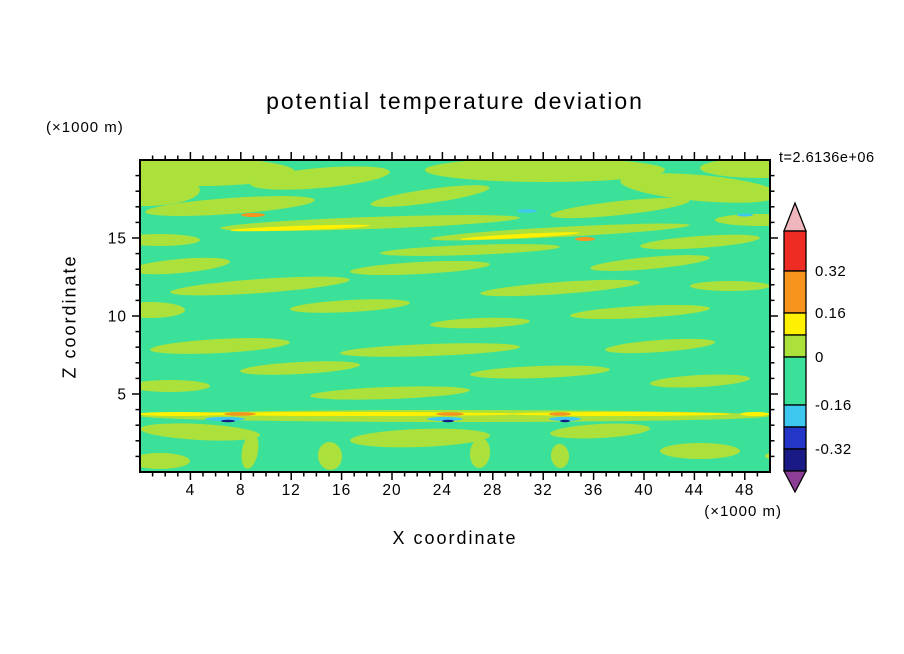 This screenshot has height=654, width=904. I want to click on y-axis-unit-label: (×1000 m), so click(85, 127).